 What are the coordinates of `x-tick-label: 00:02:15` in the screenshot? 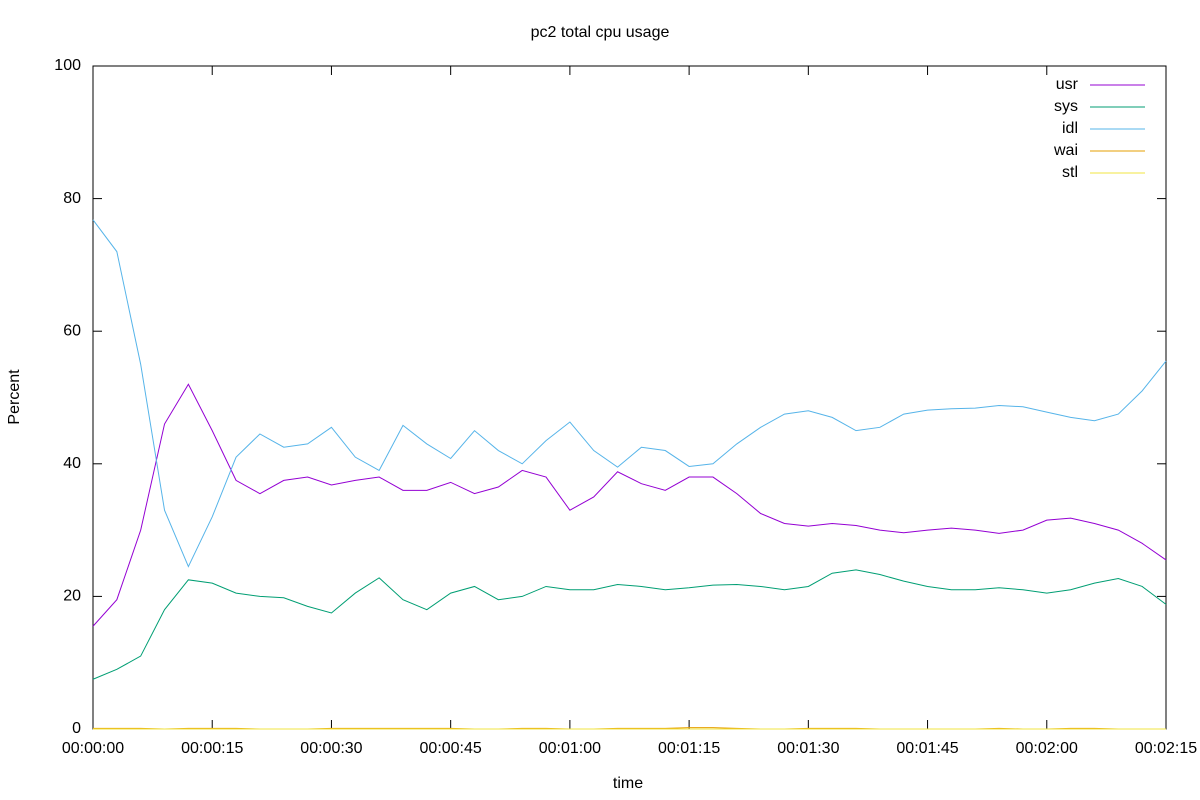 It's located at (1166, 748).